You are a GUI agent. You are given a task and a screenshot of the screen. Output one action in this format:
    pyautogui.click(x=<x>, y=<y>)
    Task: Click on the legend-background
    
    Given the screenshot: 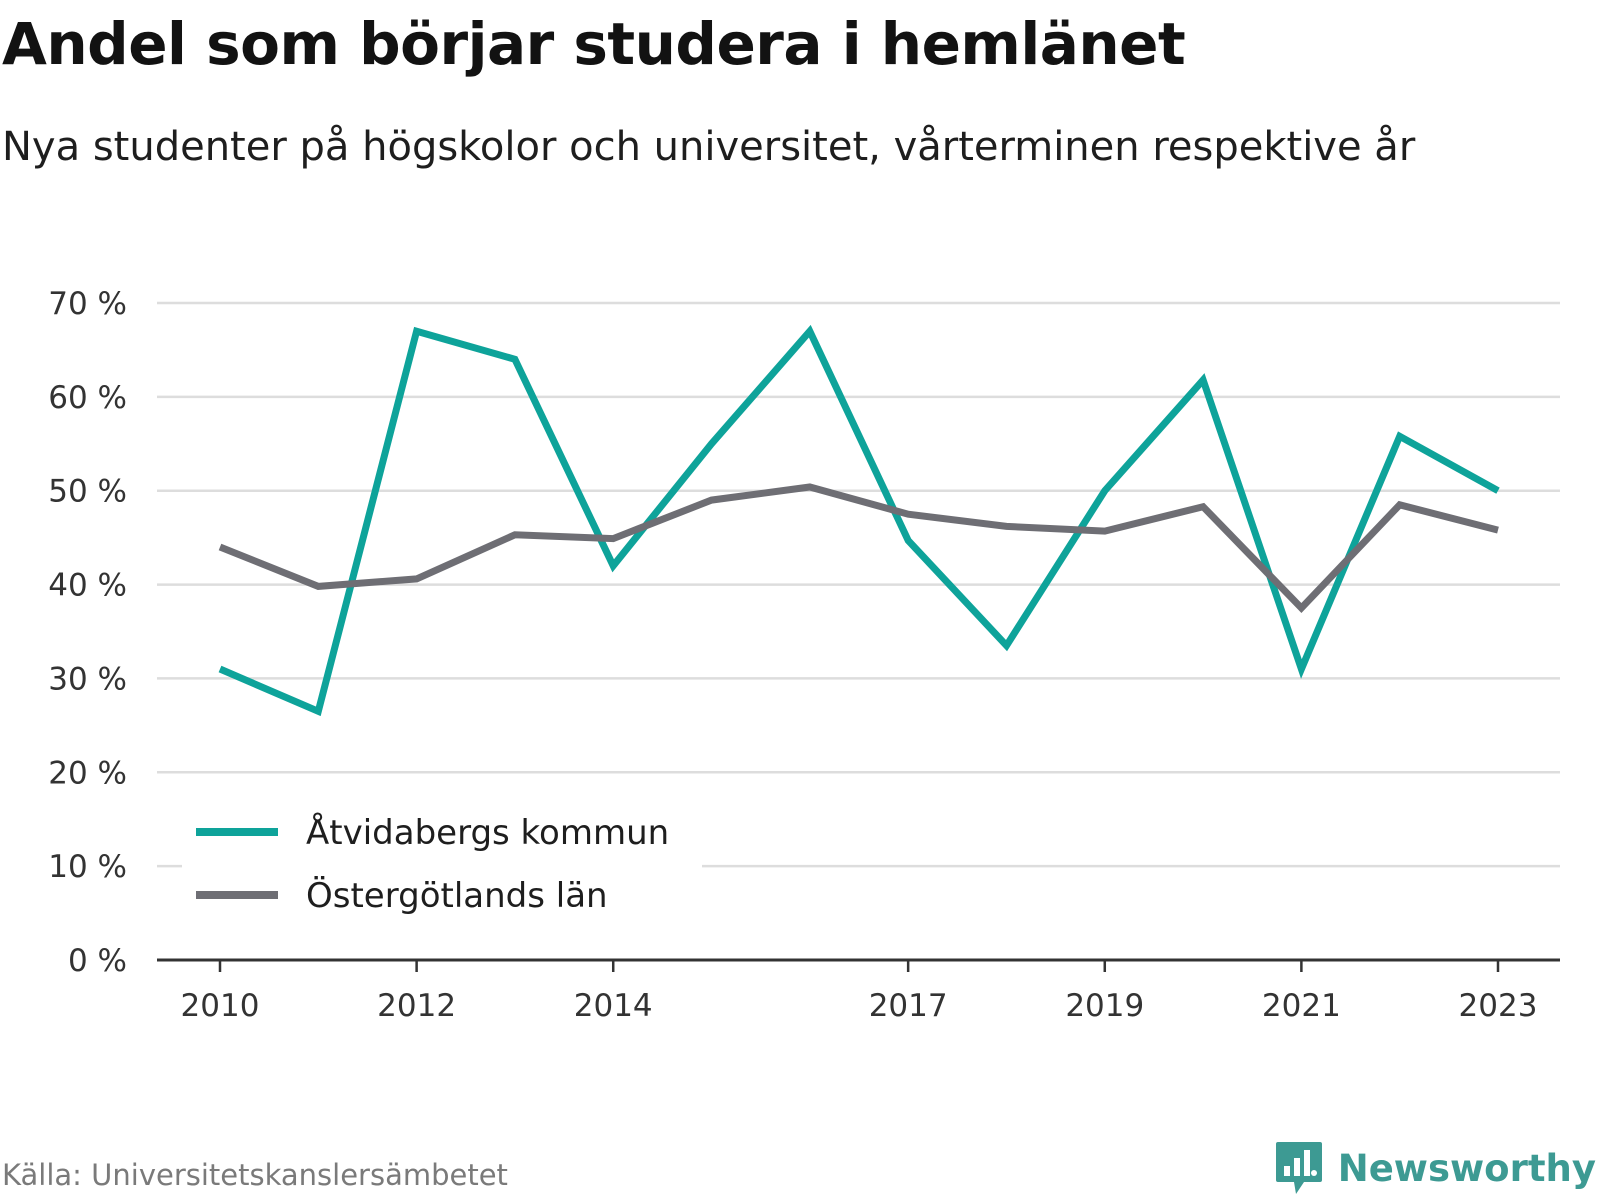 What is the action you would take?
    pyautogui.click(x=442, y=864)
    